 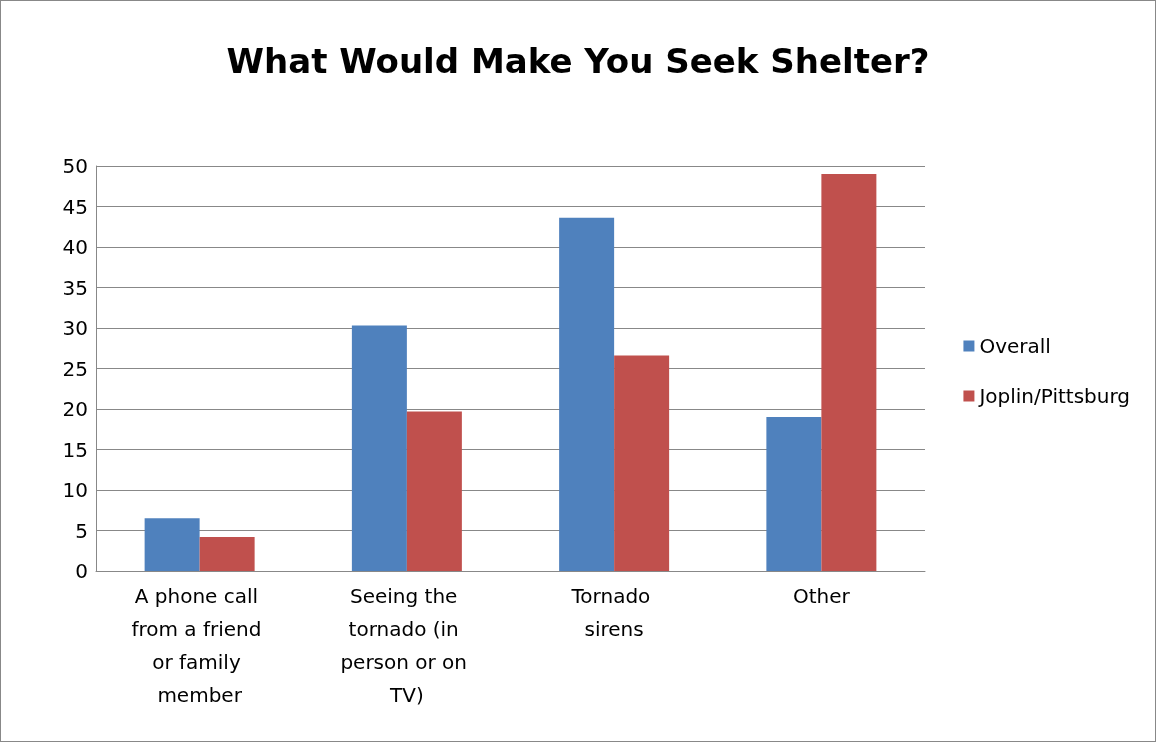 I want to click on legend-label: Joplin/Pittsburg, so click(x=1053, y=396).